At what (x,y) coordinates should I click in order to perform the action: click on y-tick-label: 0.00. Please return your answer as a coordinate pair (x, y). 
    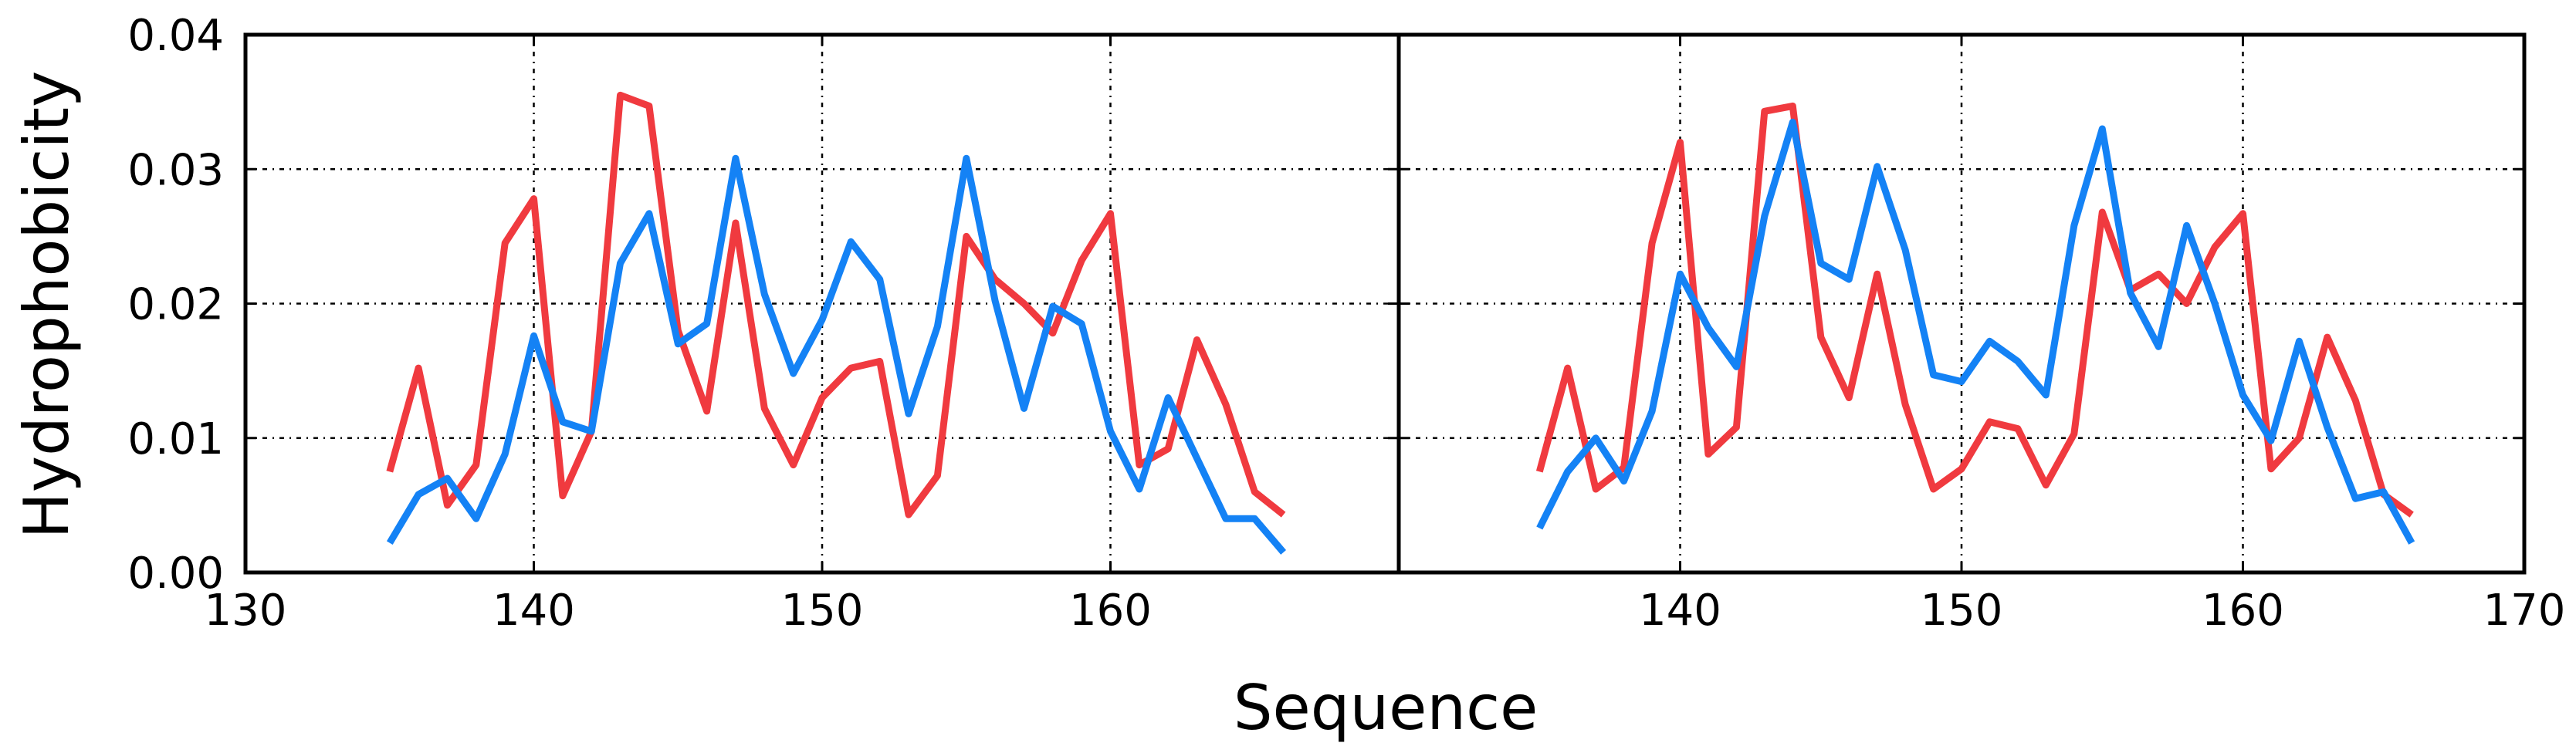
    Looking at the image, I should click on (175, 574).